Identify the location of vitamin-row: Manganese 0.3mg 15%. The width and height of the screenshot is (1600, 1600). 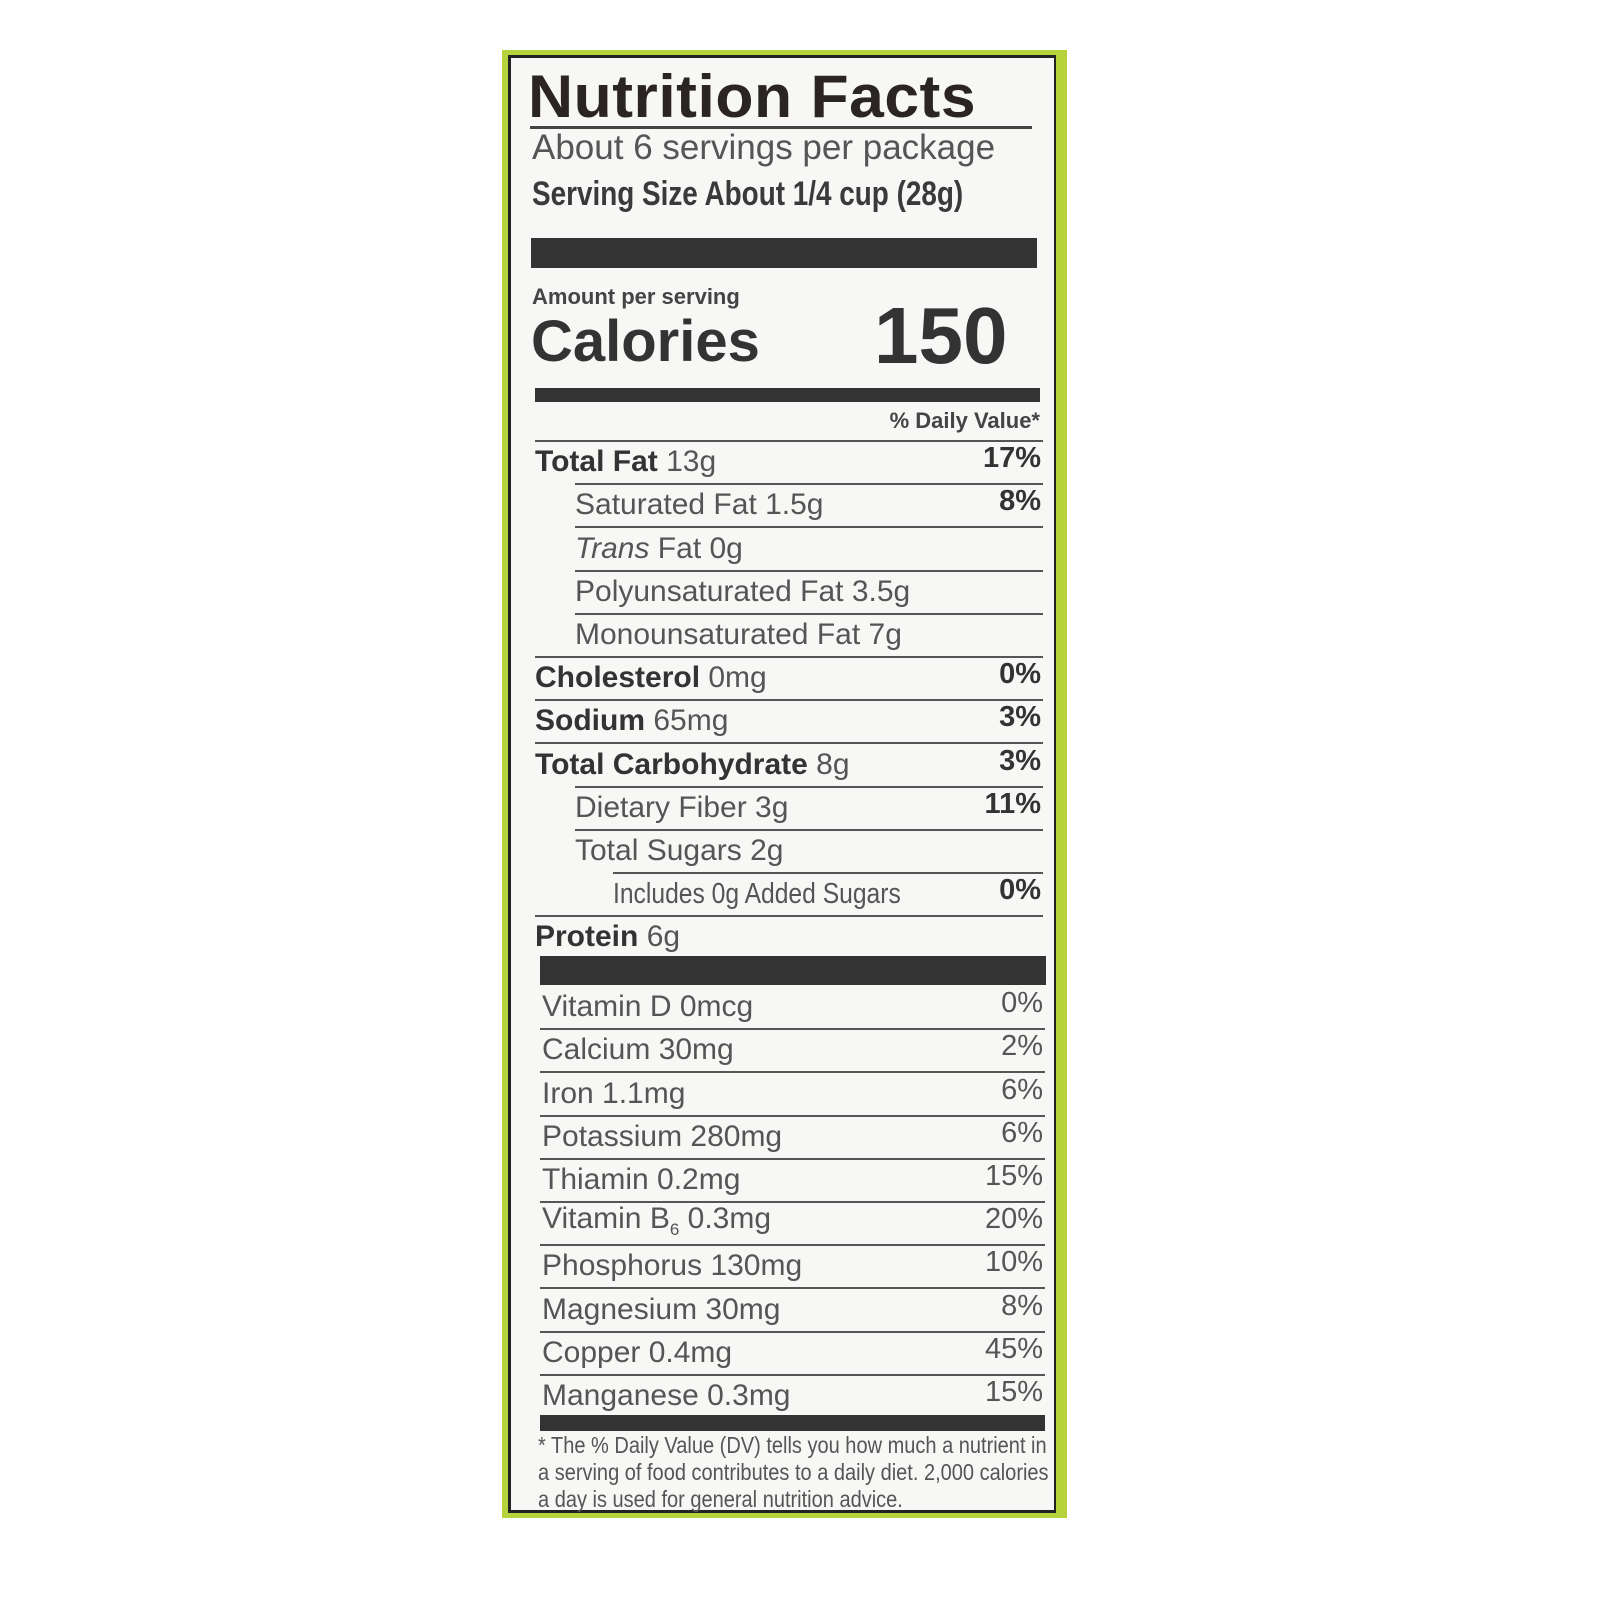
(792, 1395).